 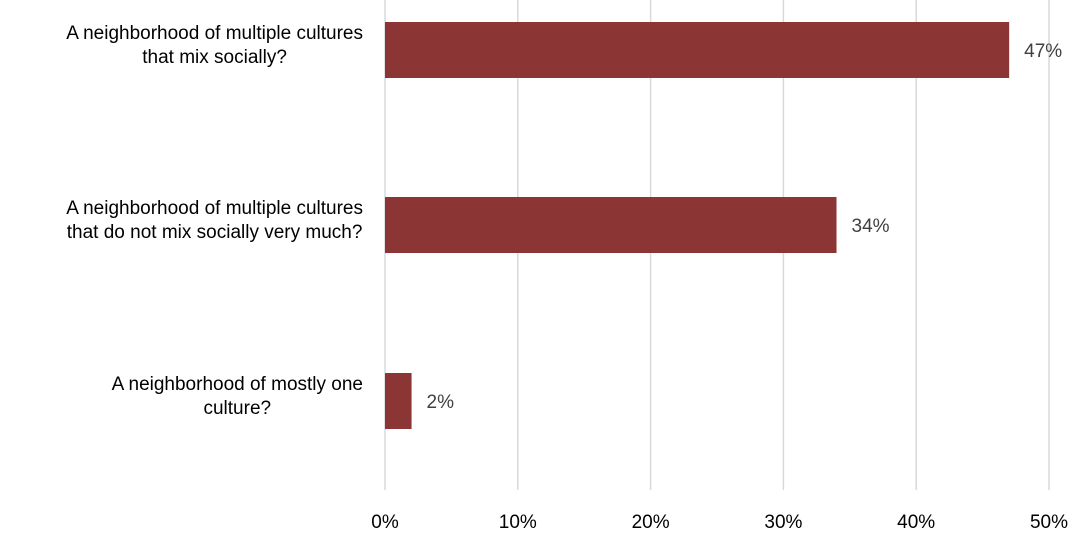 I want to click on x-tick-label: 40%, so click(x=916, y=522).